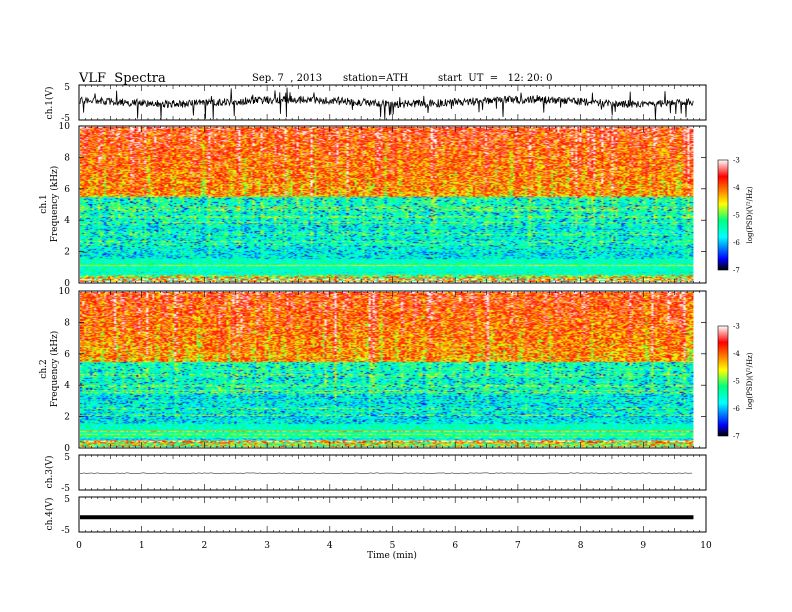 Image resolution: width=792 pixels, height=612 pixels. Describe the element at coordinates (65, 127) in the screenshot. I see `ch1-spec-ytick-label: 10` at that location.